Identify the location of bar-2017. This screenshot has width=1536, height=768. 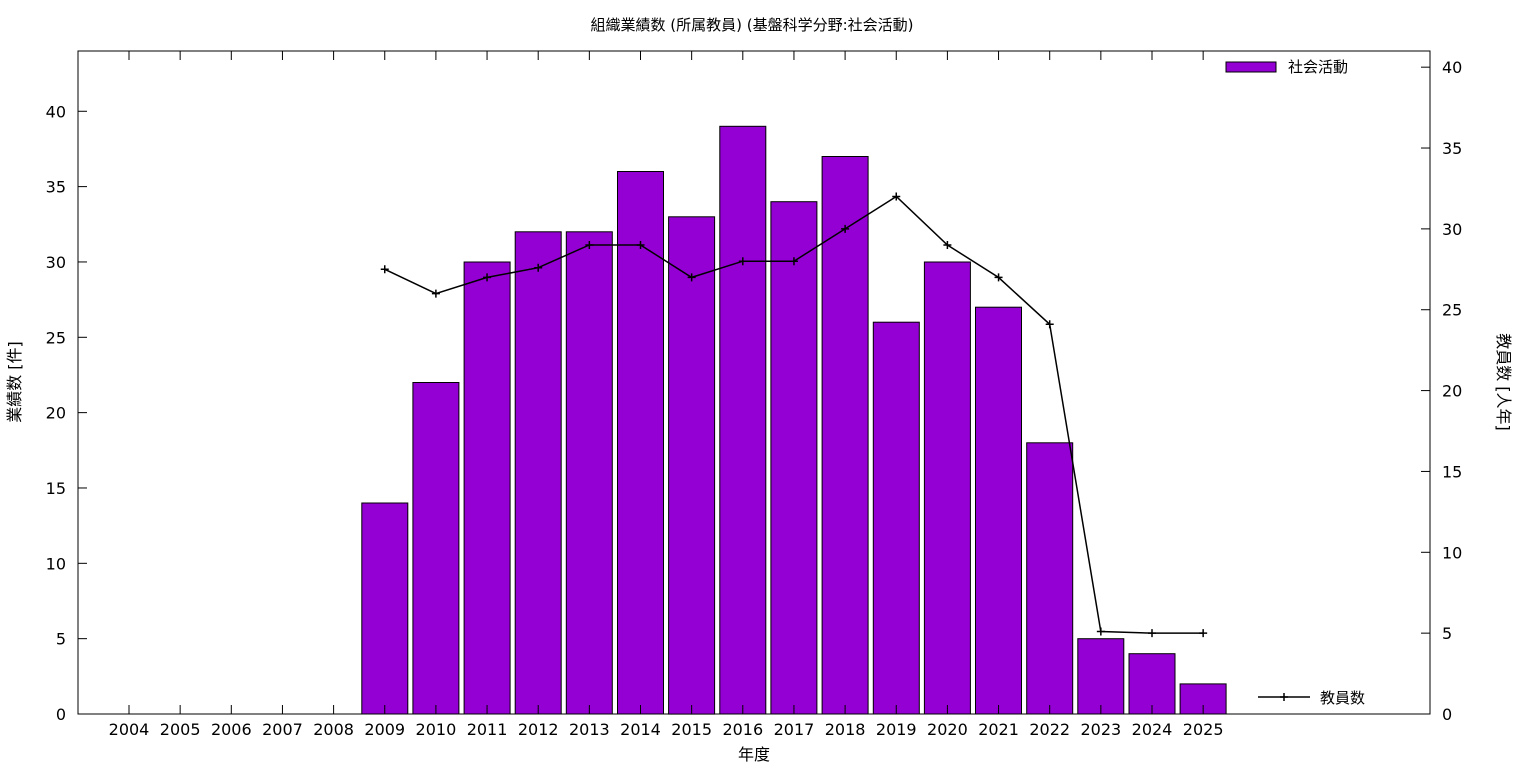
(794, 458).